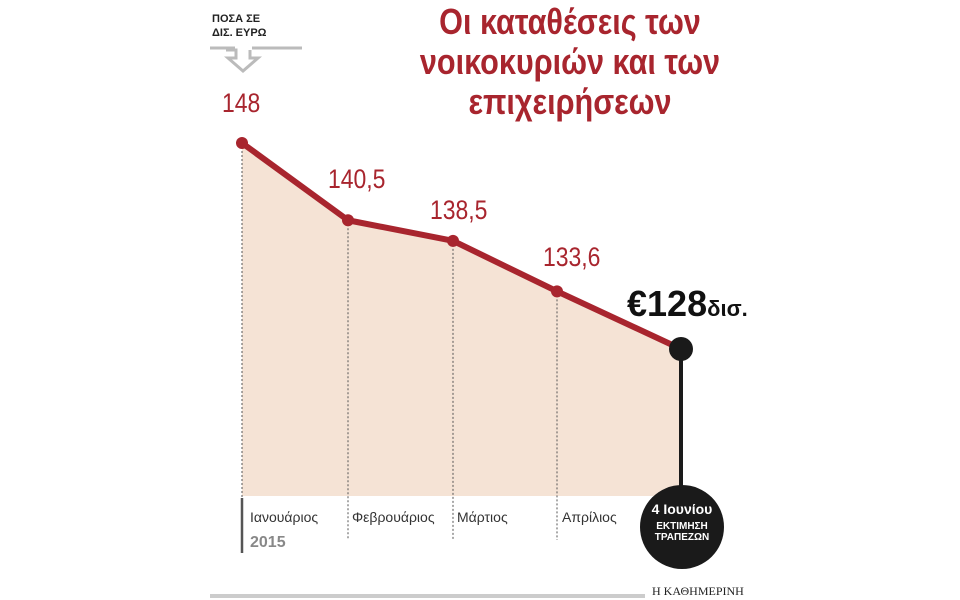 The height and width of the screenshot is (600, 960). I want to click on x-tick-0: Ιανουάριος, so click(284, 517).